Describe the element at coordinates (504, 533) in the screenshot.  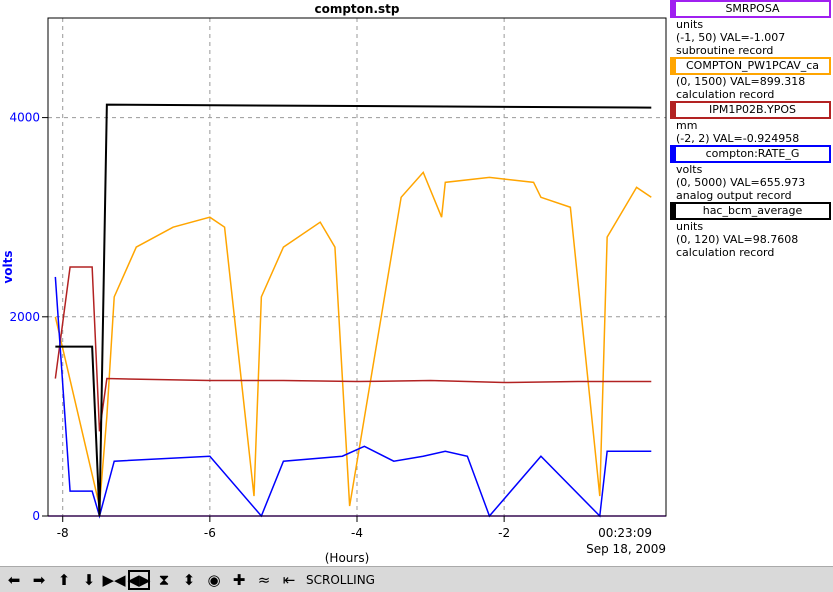
I see `x-tick-label: -2` at that location.